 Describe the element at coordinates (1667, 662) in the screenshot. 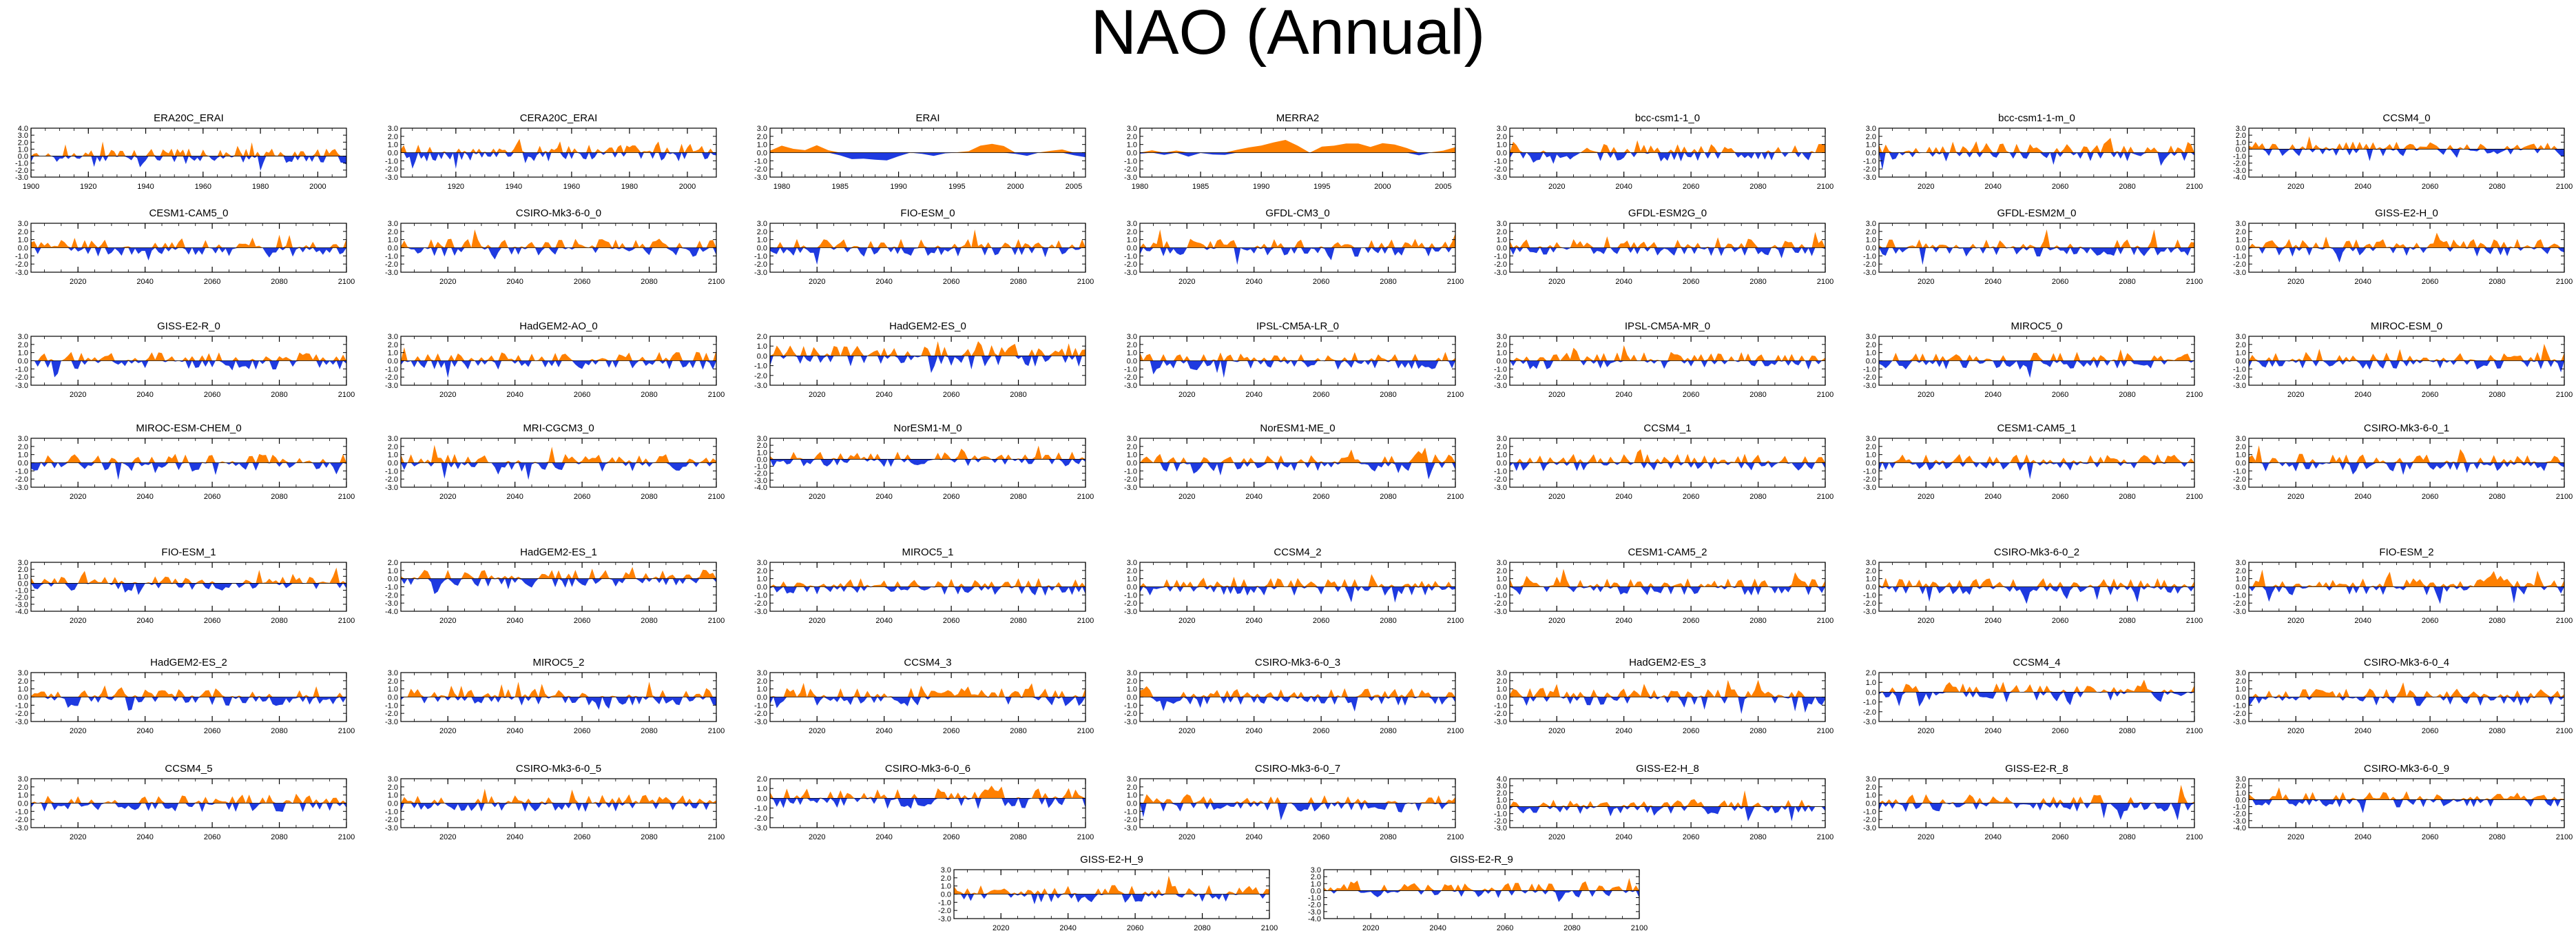

I see `panel-title: HadGEM2-ES_3` at that location.